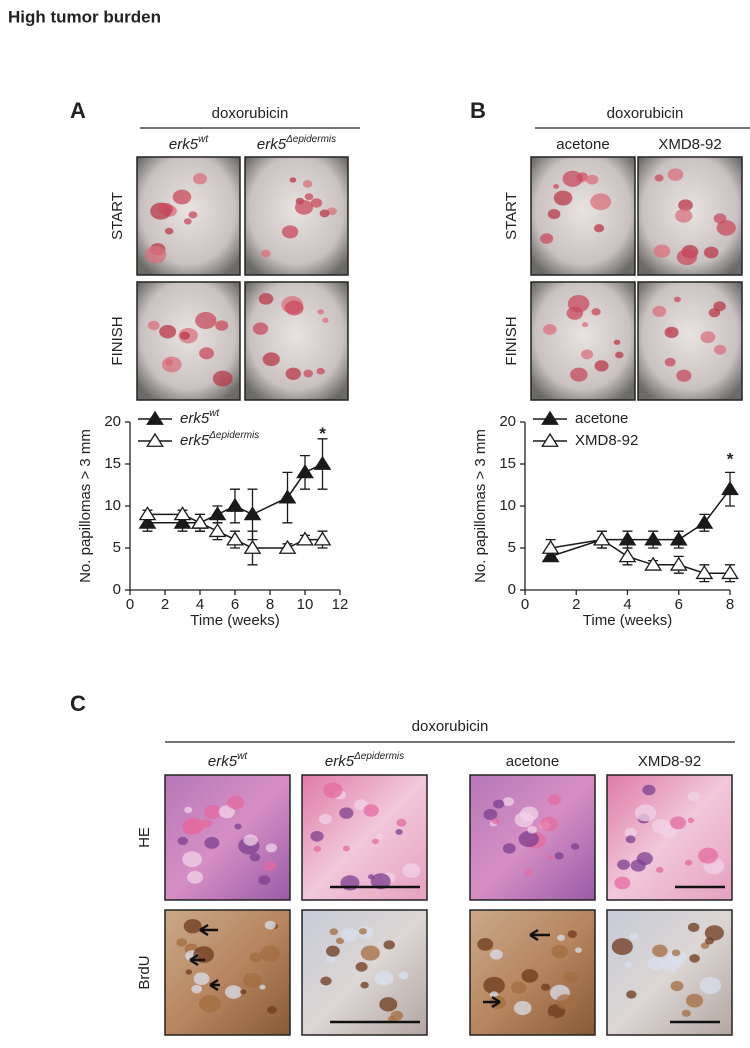 This screenshot has height=1048, width=750. Describe the element at coordinates (322, 433) in the screenshot. I see `annotation: *` at that location.